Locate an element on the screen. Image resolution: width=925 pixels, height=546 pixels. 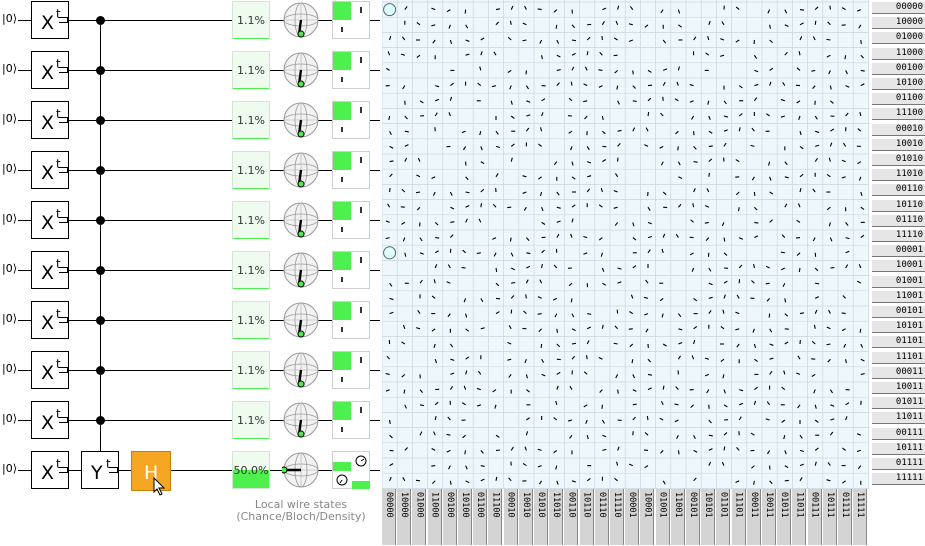
matrix-col-label: 11110 is located at coordinates (617, 517).